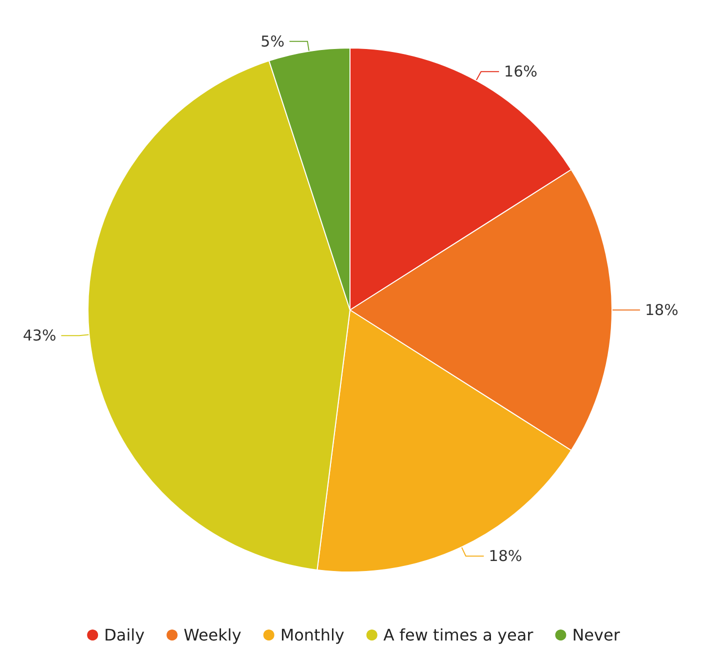  Describe the element at coordinates (596, 635) in the screenshot. I see `legend-label: Never` at that location.